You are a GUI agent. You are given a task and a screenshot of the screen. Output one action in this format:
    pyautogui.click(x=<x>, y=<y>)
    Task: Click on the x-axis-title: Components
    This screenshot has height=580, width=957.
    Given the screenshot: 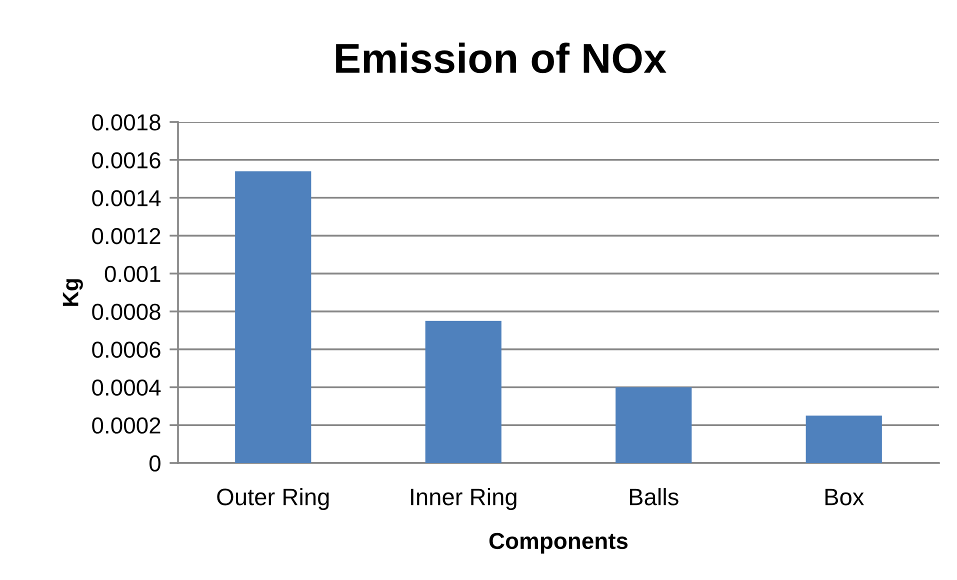 What is the action you would take?
    pyautogui.click(x=558, y=543)
    